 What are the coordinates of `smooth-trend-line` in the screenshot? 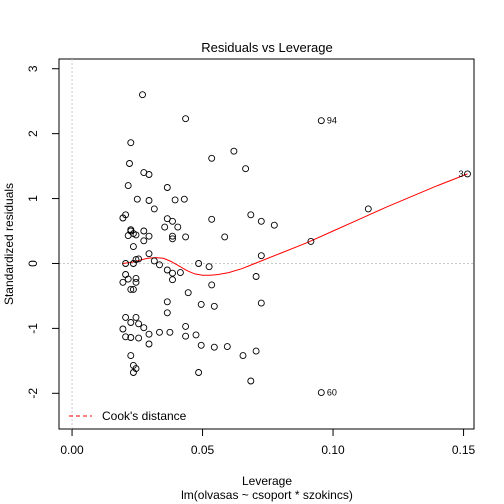 It's located at (295, 224).